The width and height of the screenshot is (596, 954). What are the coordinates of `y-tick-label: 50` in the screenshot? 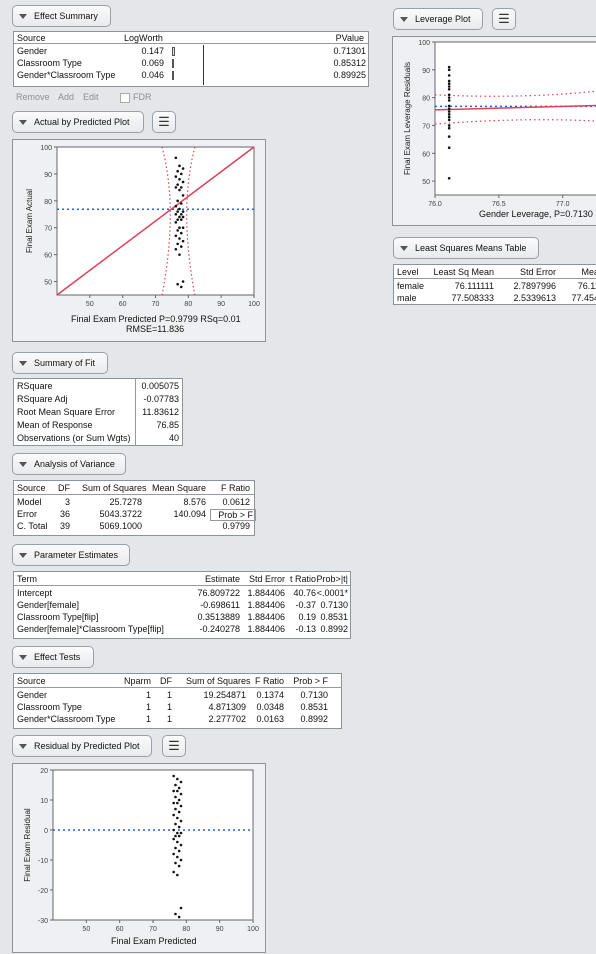 It's located at (426, 182).